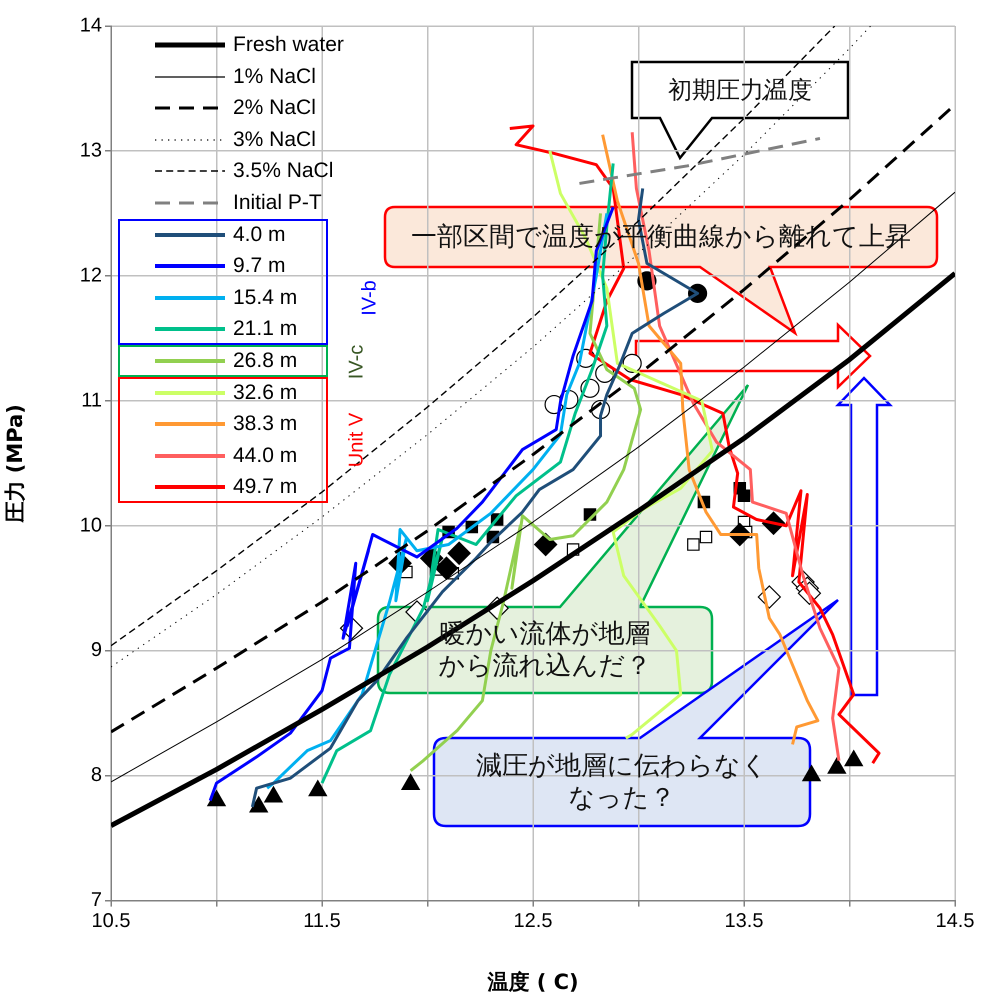 The image size is (986, 1000). What do you see at coordinates (259, 266) in the screenshot?
I see `legend-label: 9.7 m` at bounding box center [259, 266].